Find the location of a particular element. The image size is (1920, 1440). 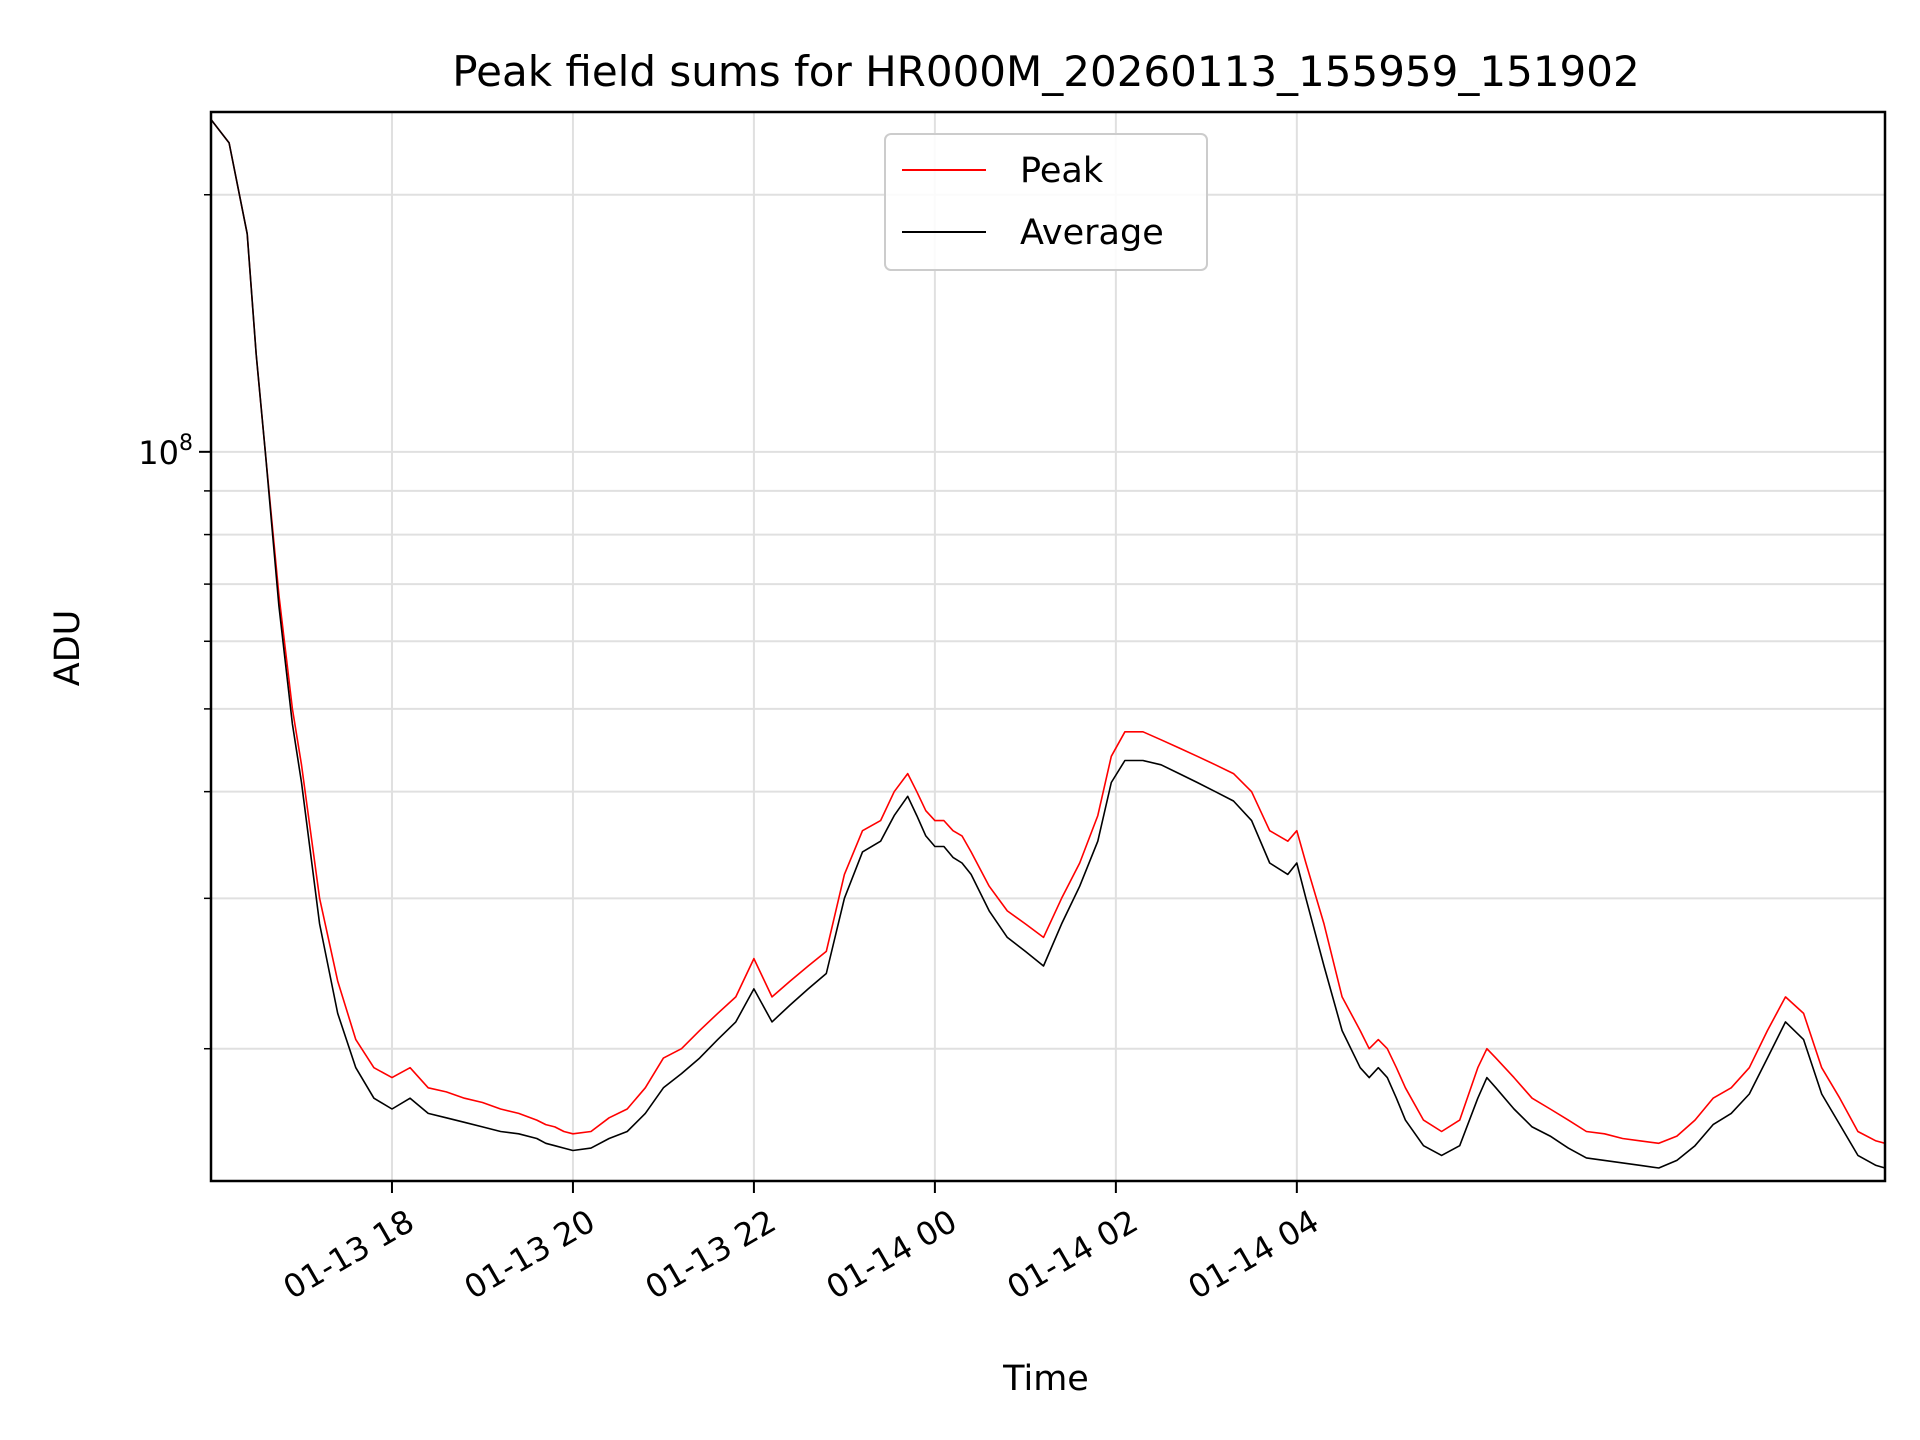

x-tick-label: 01-13 20 is located at coordinates (530, 1254).